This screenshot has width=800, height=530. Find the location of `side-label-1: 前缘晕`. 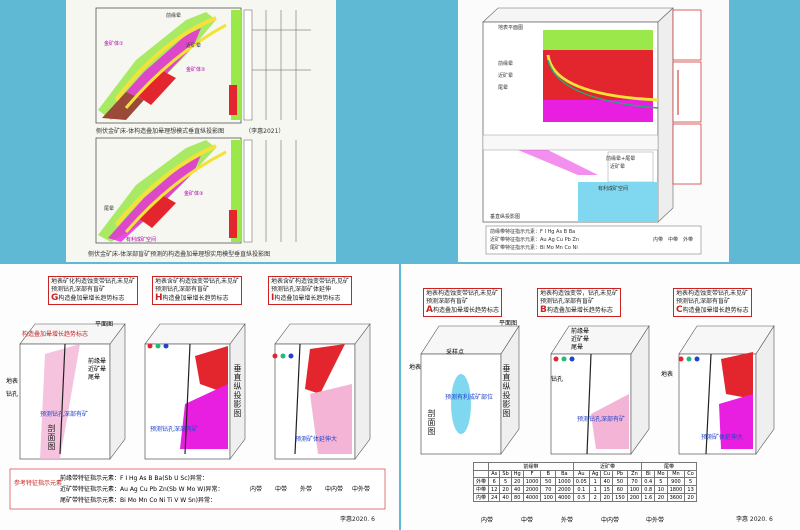

side-label-1: 前缘晕 is located at coordinates (506, 64).